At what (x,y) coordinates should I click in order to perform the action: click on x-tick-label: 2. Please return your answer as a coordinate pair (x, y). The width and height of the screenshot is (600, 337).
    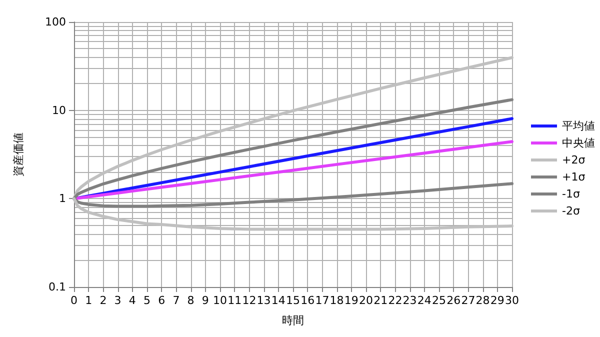
    Looking at the image, I should click on (103, 300).